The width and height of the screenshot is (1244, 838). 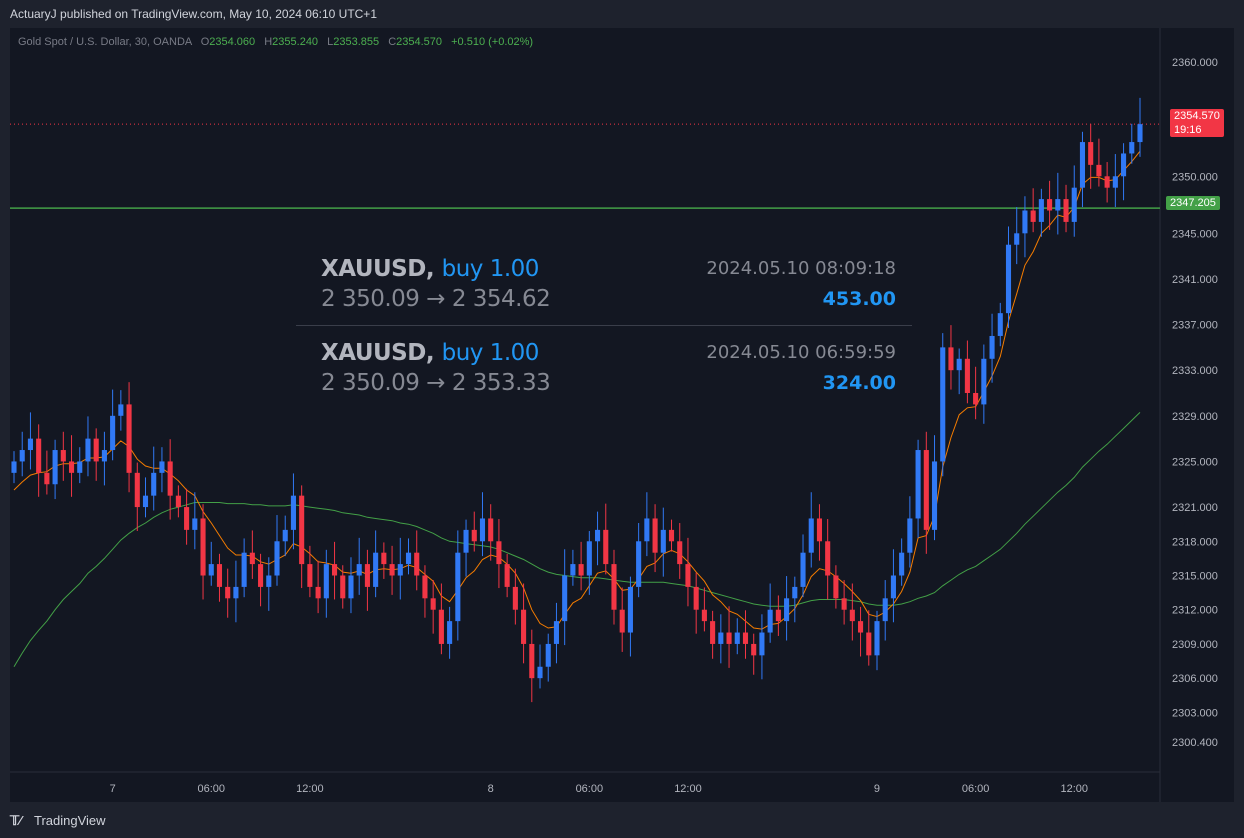 What do you see at coordinates (310, 789) in the screenshot?
I see `x-tick-label: 12:00` at bounding box center [310, 789].